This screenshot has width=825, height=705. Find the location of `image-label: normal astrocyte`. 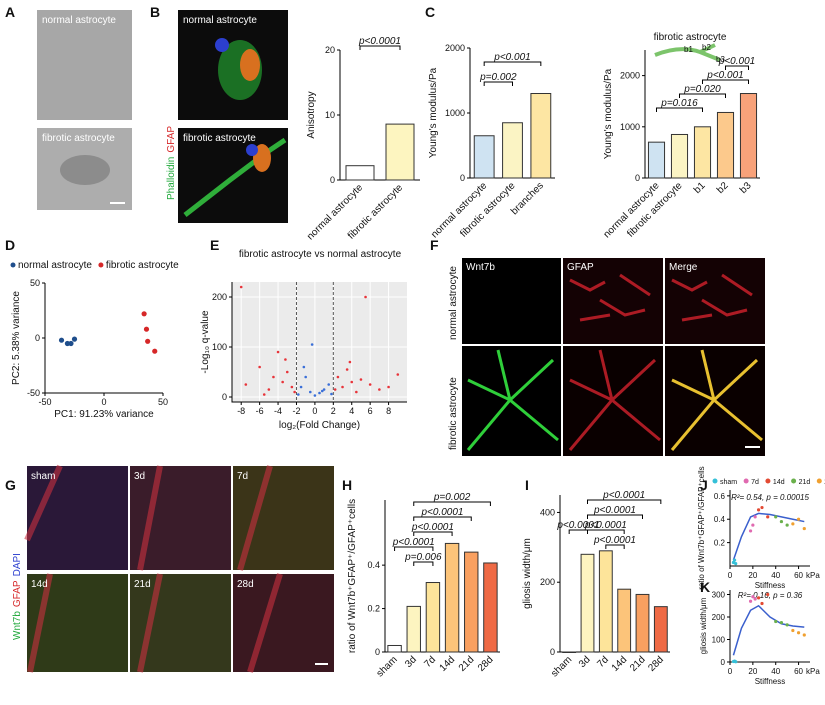

image-label: normal astrocyte is located at coordinates (220, 20).